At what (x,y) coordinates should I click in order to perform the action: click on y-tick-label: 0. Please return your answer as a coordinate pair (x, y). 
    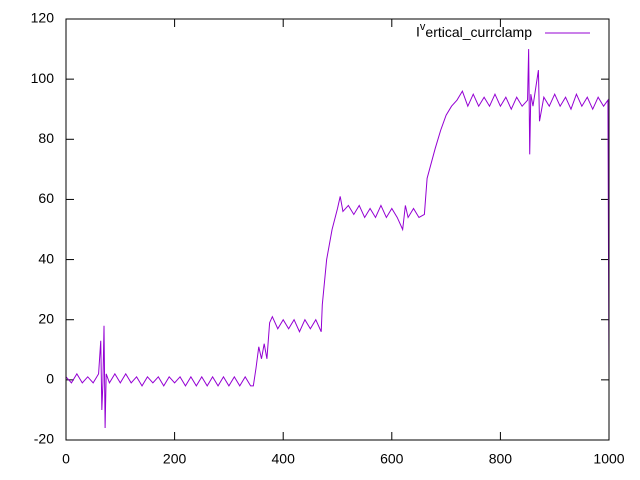
    Looking at the image, I should click on (50, 379).